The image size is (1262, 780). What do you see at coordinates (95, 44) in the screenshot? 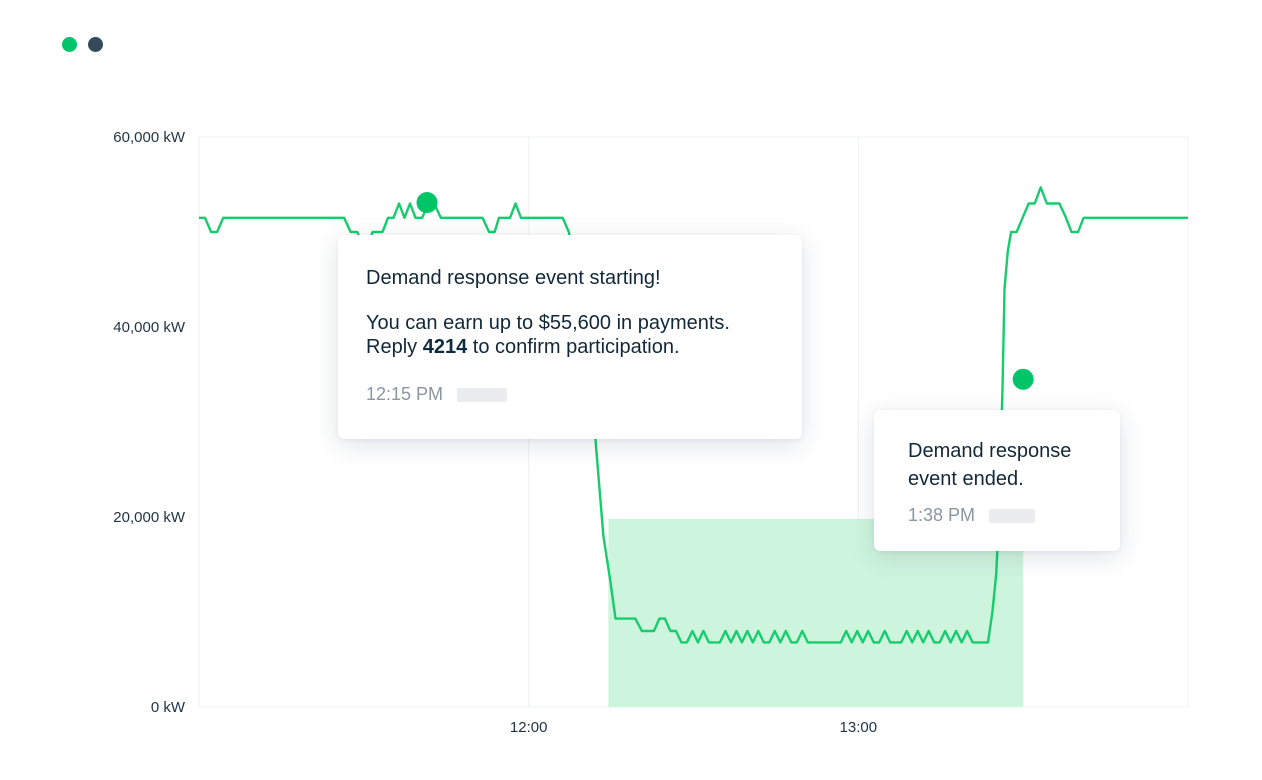
I see `status-dot-dark` at bounding box center [95, 44].